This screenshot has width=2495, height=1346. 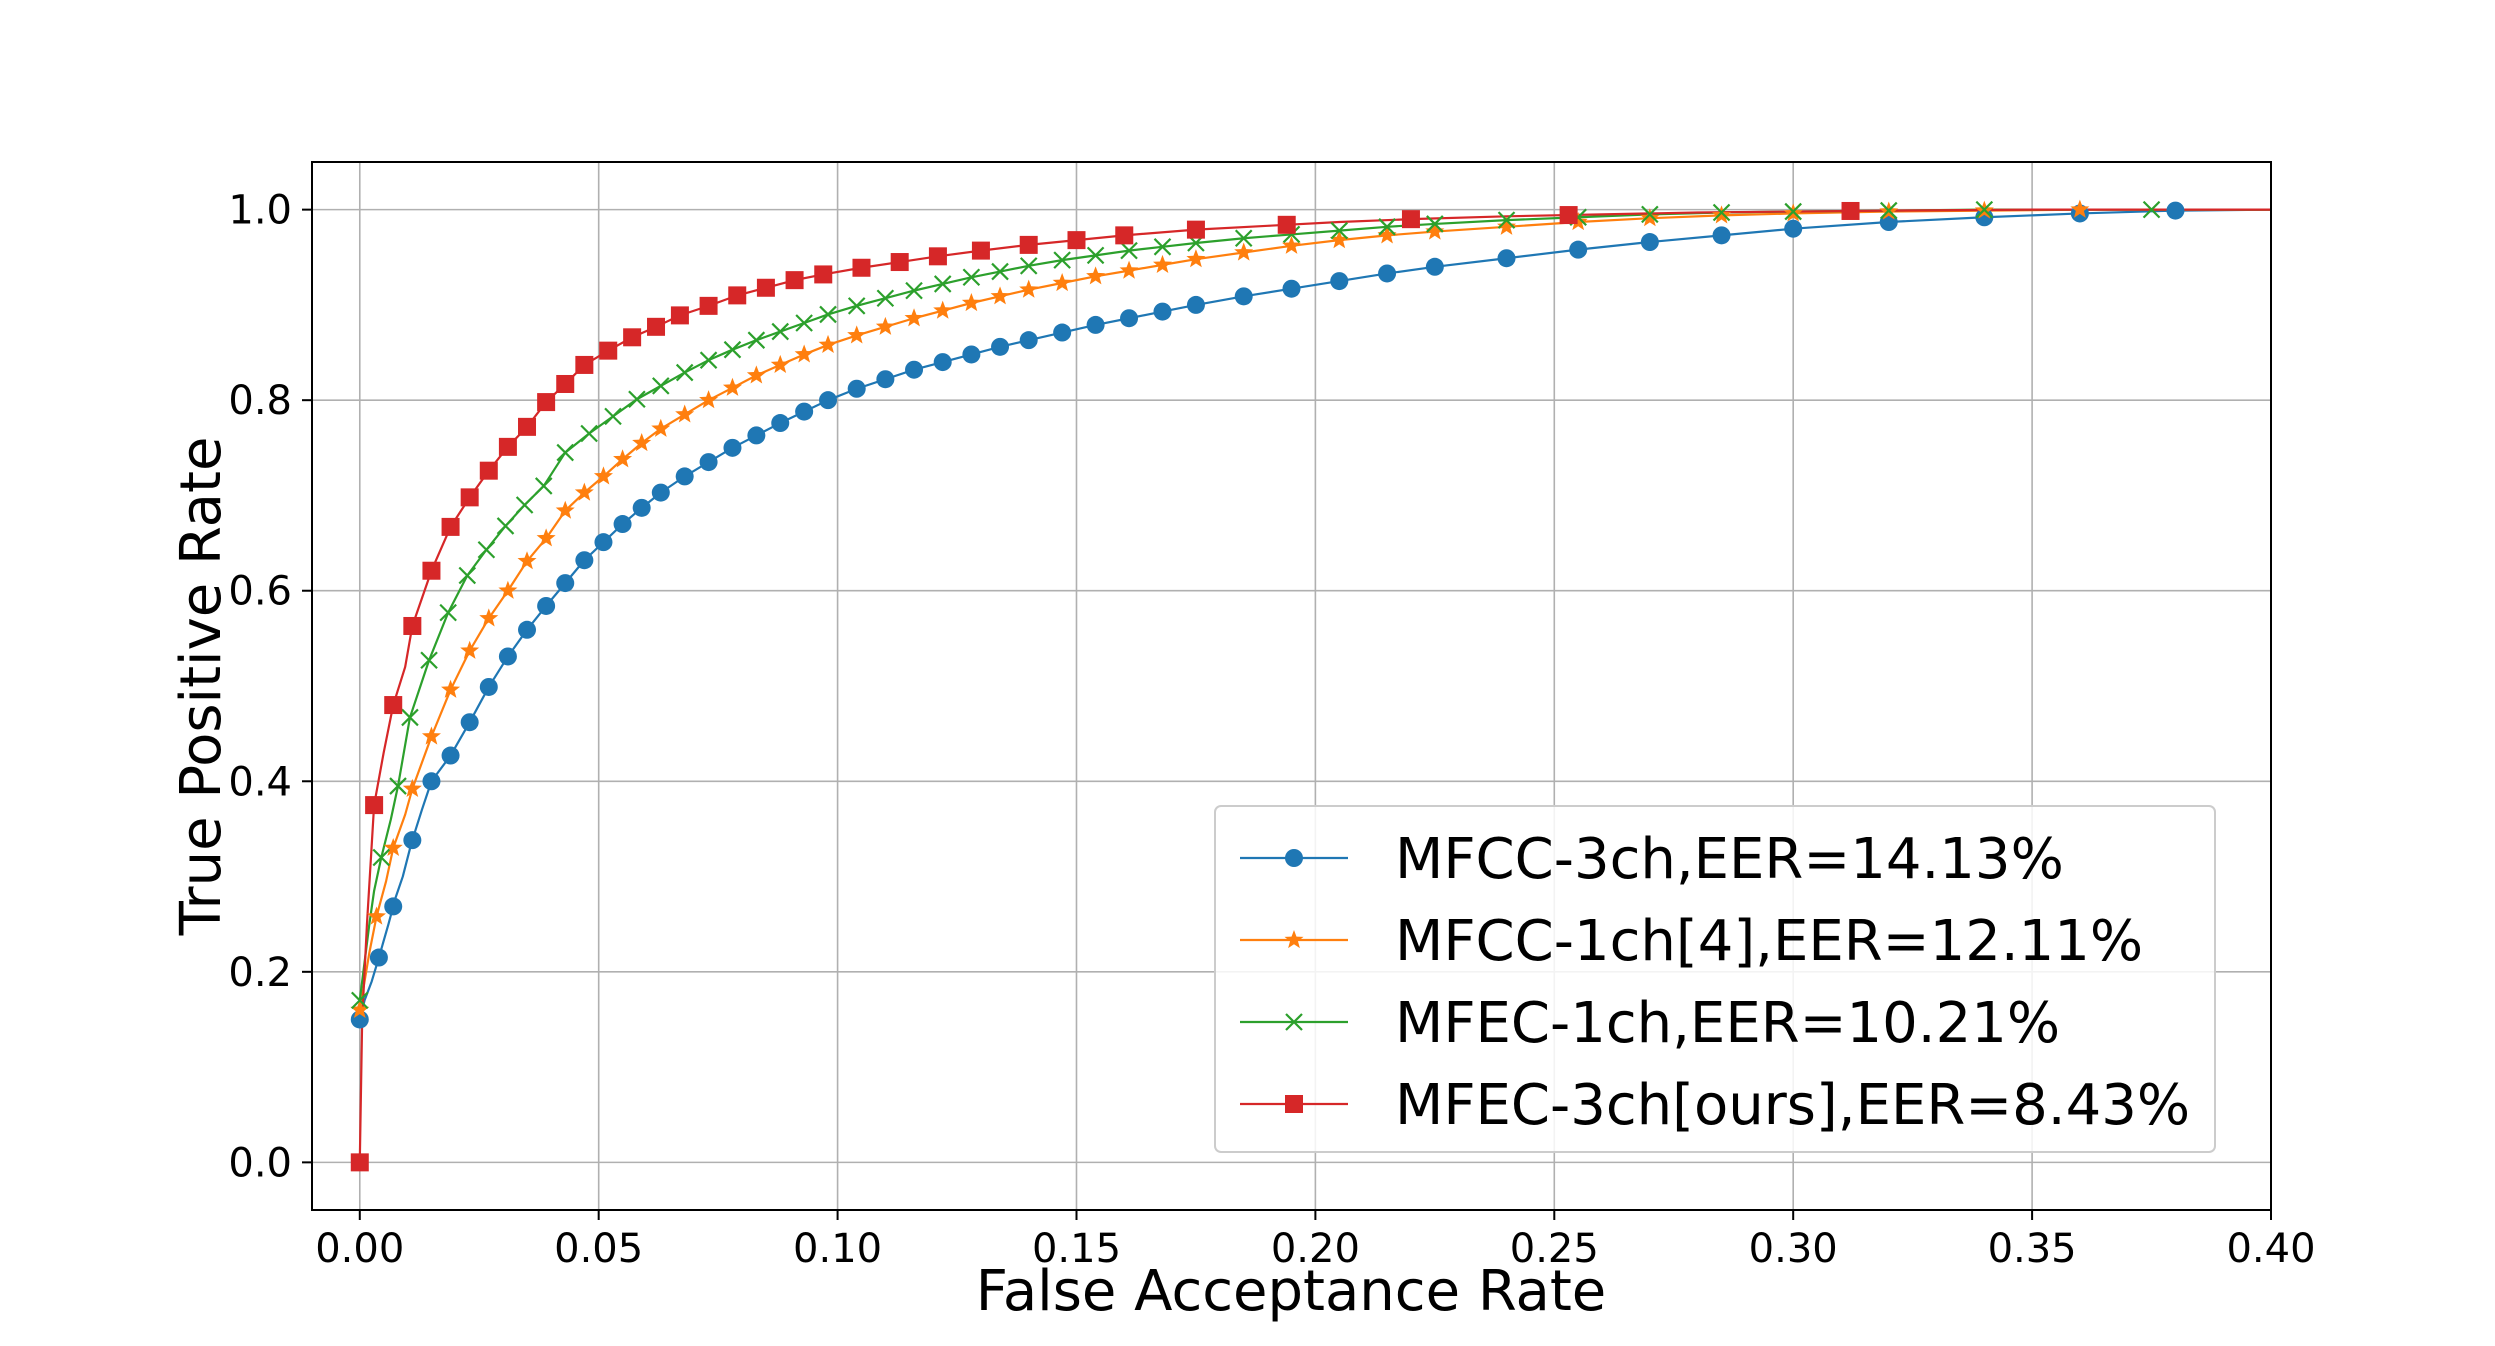 What do you see at coordinates (260, 211) in the screenshot?
I see `y-tick-label: 1.0` at bounding box center [260, 211].